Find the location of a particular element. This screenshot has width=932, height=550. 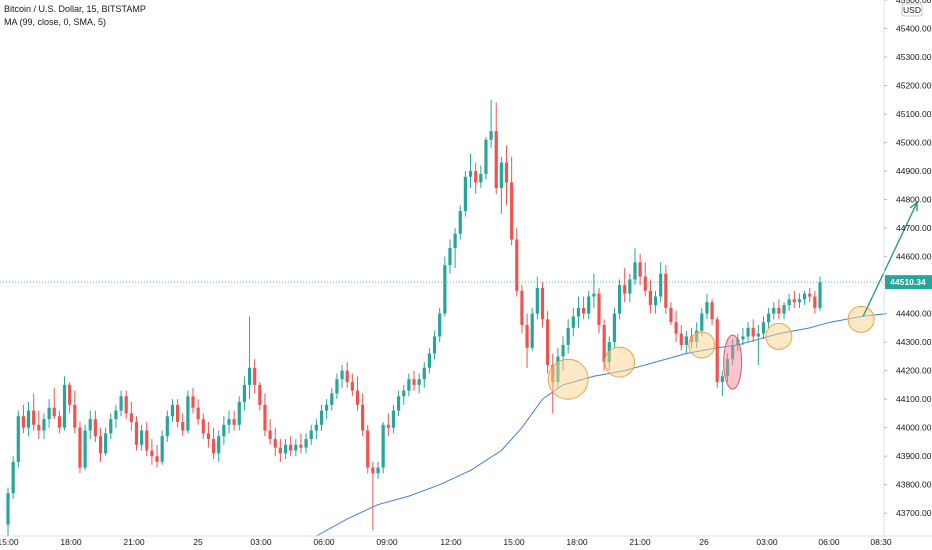

legend-indicator: MA (99, close, 0, SMA, 5) is located at coordinates (55, 22).